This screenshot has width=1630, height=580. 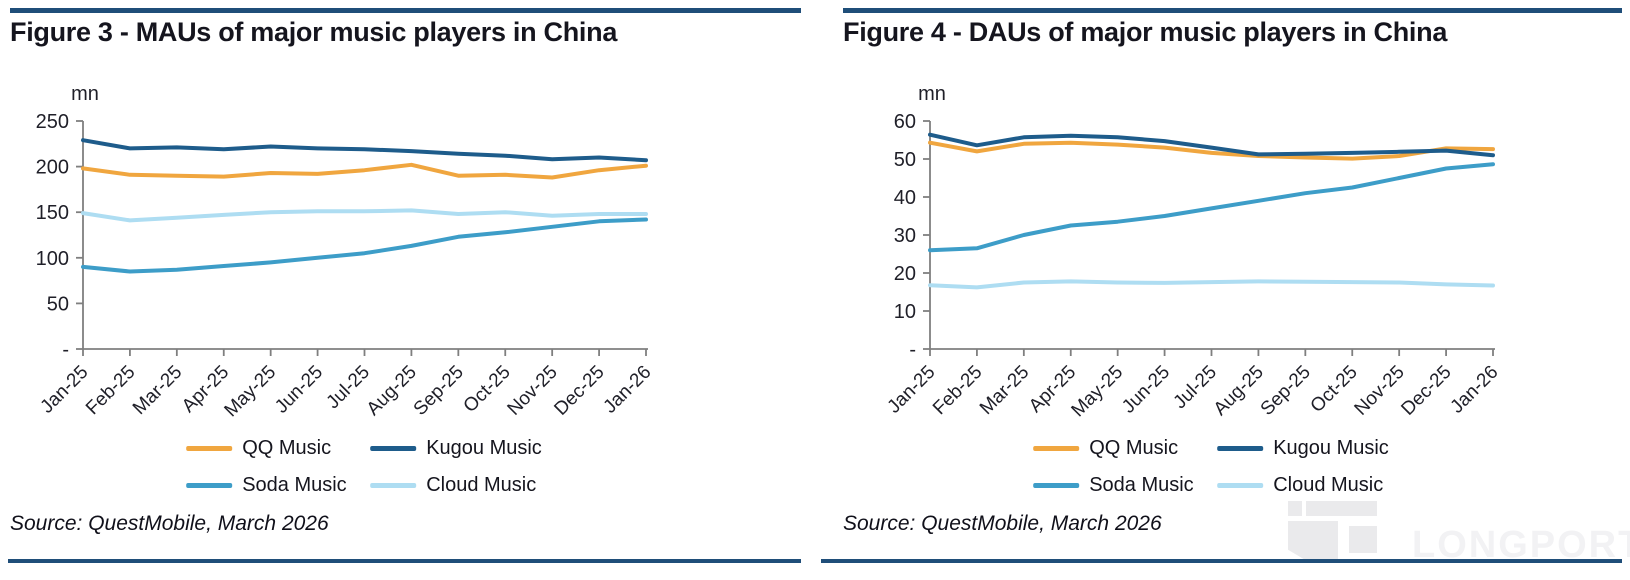 I want to click on y-tick-label: 10, so click(x=905, y=312).